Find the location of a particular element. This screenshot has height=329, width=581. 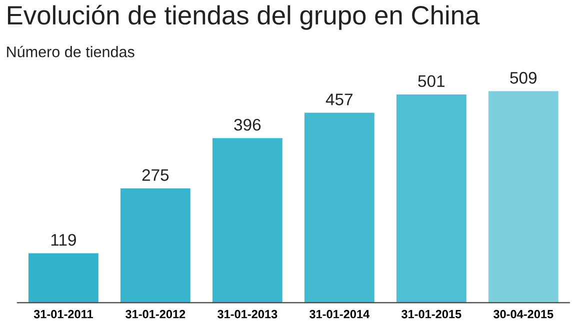

data-label: 501 is located at coordinates (431, 81).